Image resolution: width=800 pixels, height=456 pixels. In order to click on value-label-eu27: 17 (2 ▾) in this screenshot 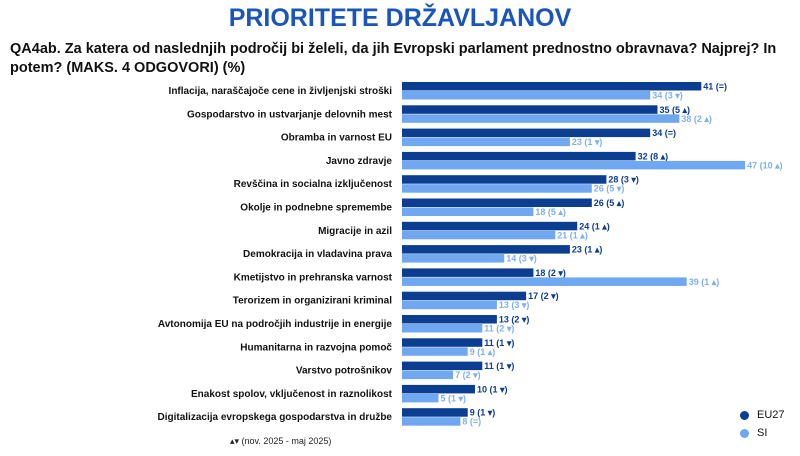, I will do `click(543, 296)`.